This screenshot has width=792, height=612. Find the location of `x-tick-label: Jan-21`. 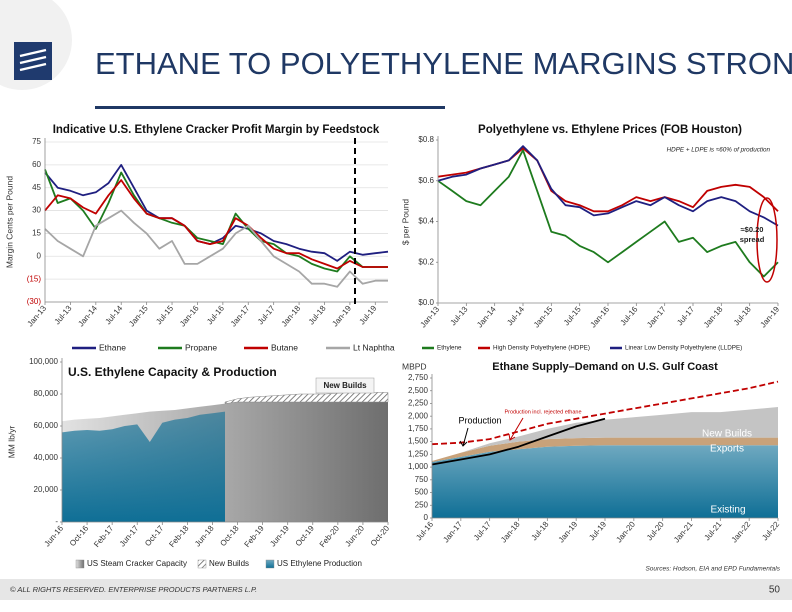

x-tick-label: Jan-21 is located at coordinates (683, 531).